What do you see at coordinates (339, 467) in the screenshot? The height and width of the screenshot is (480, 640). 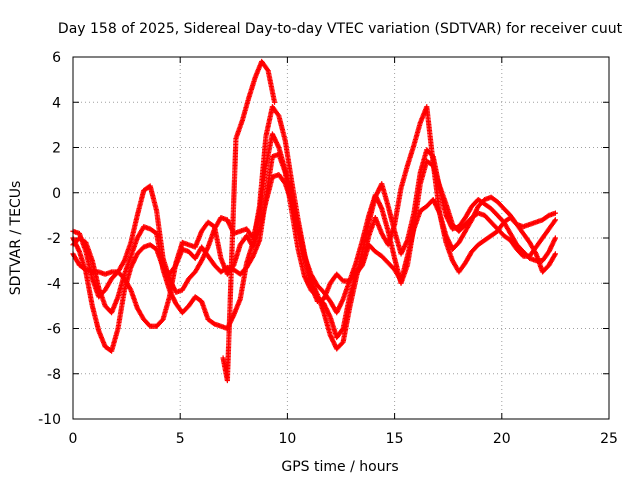 I see `x-axis-label: GPS time / hours` at bounding box center [339, 467].